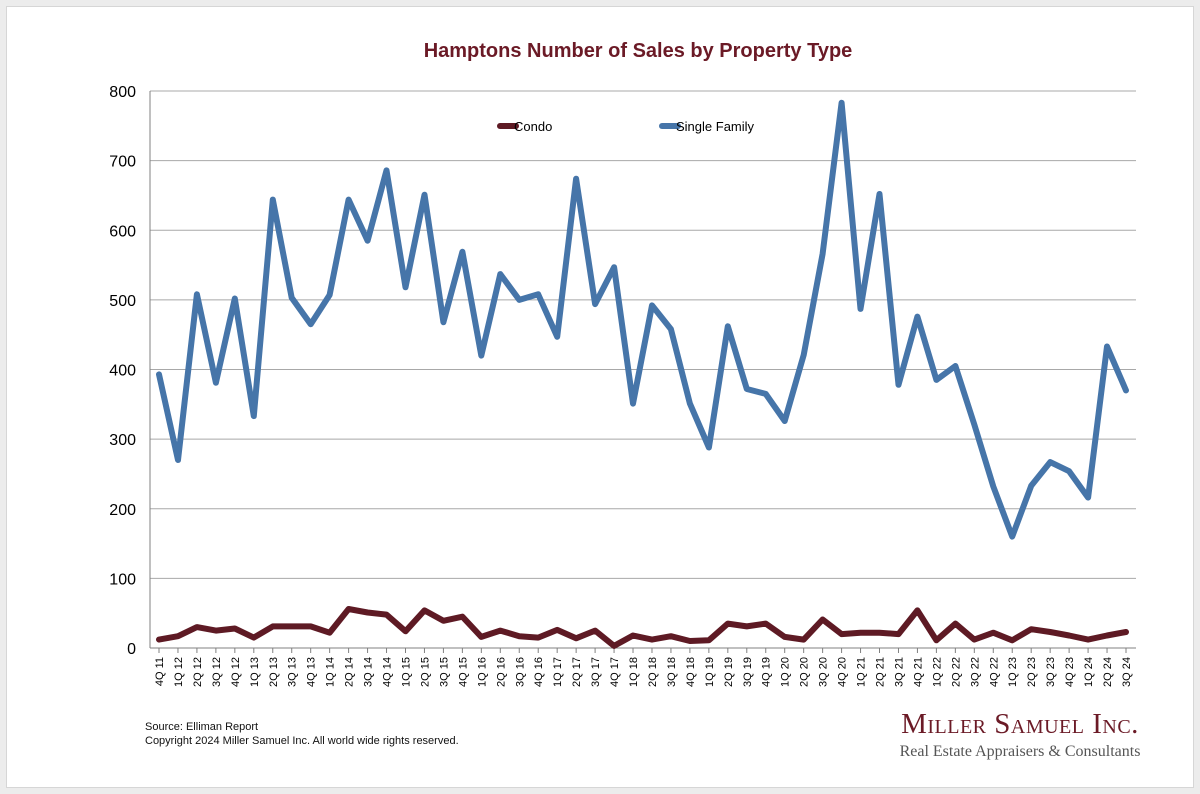  I want to click on y-tick-label: 0, so click(131, 649).